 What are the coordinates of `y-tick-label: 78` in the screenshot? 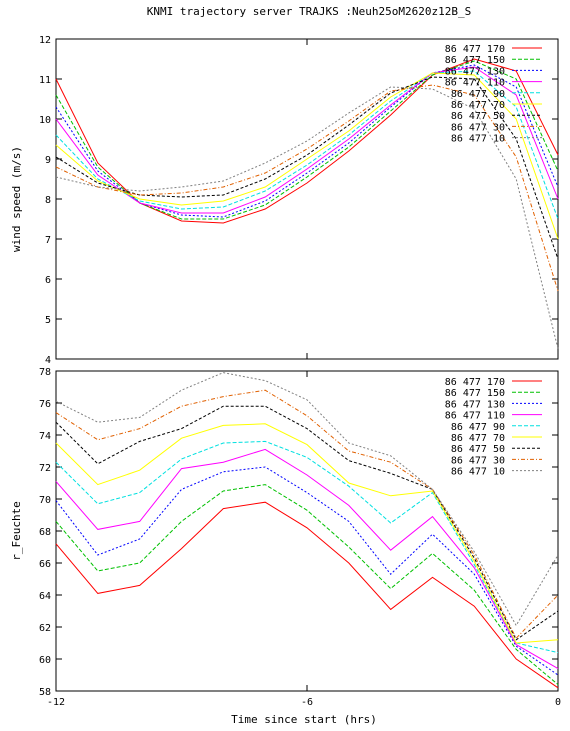 It's located at (45, 372).